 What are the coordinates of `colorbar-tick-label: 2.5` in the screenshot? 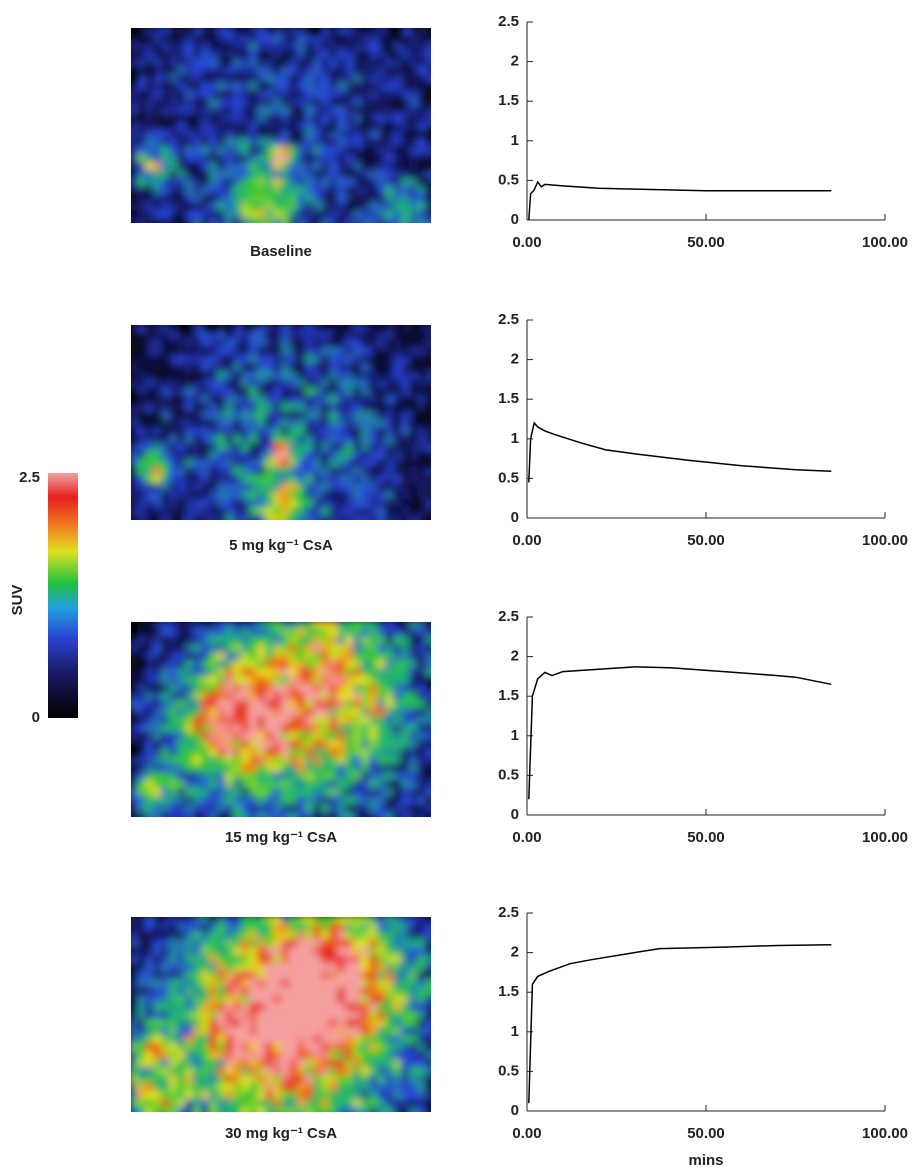 It's located at (29, 477).